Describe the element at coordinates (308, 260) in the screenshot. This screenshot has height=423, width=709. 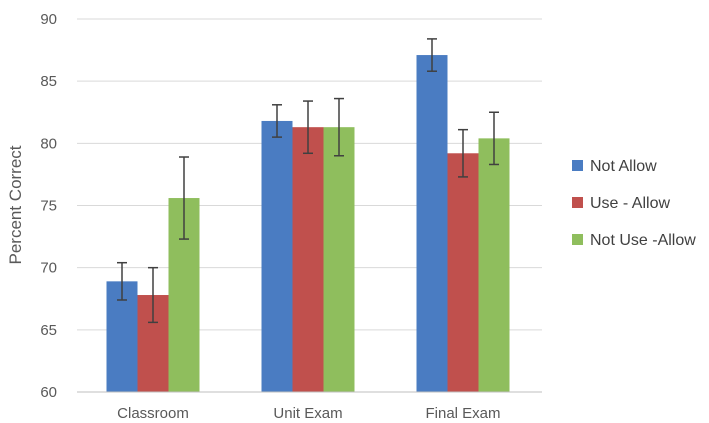
I see `bar-use-allow-unit-exam` at that location.